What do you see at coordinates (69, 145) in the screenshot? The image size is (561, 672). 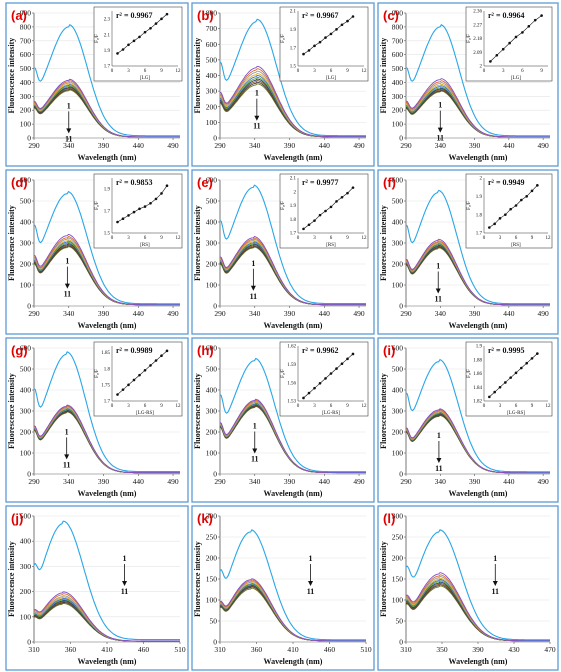 I see `x-tick-label: 340` at bounding box center [69, 145].